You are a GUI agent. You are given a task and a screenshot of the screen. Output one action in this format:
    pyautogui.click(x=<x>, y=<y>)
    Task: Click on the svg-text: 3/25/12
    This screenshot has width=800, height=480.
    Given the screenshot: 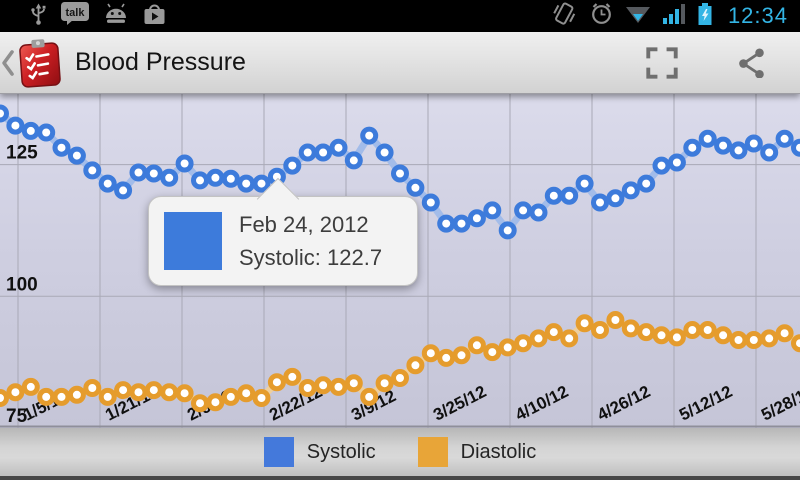 What is the action you would take?
    pyautogui.click(x=459, y=403)
    